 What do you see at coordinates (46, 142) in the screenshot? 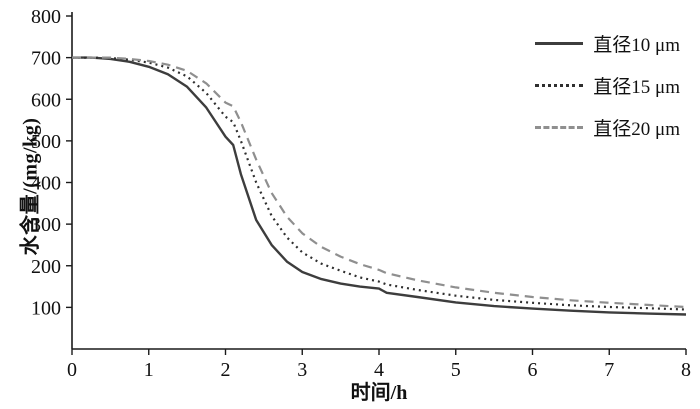
I see `y-tick-label: 500` at bounding box center [46, 142].